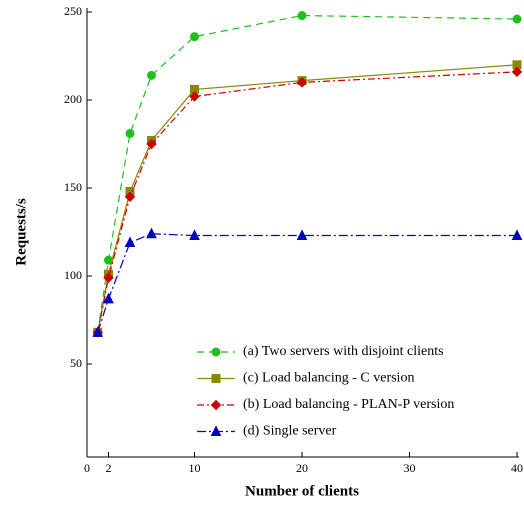  What do you see at coordinates (109, 468) in the screenshot?
I see `x-tick-label: 2` at bounding box center [109, 468].